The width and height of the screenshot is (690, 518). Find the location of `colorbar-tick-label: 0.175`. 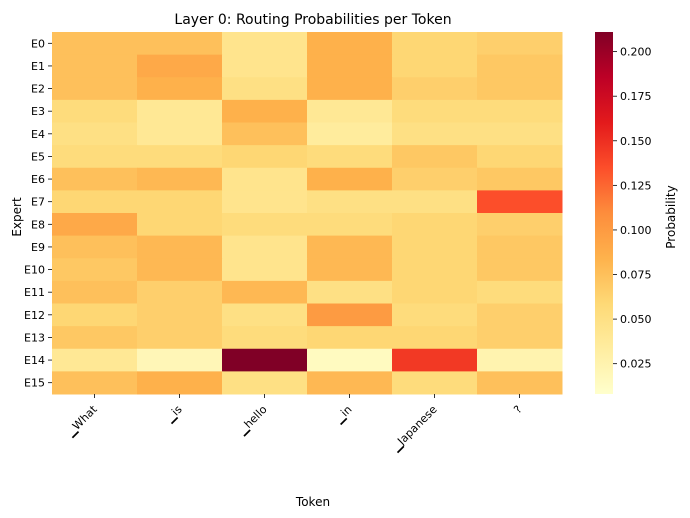

colorbar-tick-label: 0.175 is located at coordinates (636, 96).